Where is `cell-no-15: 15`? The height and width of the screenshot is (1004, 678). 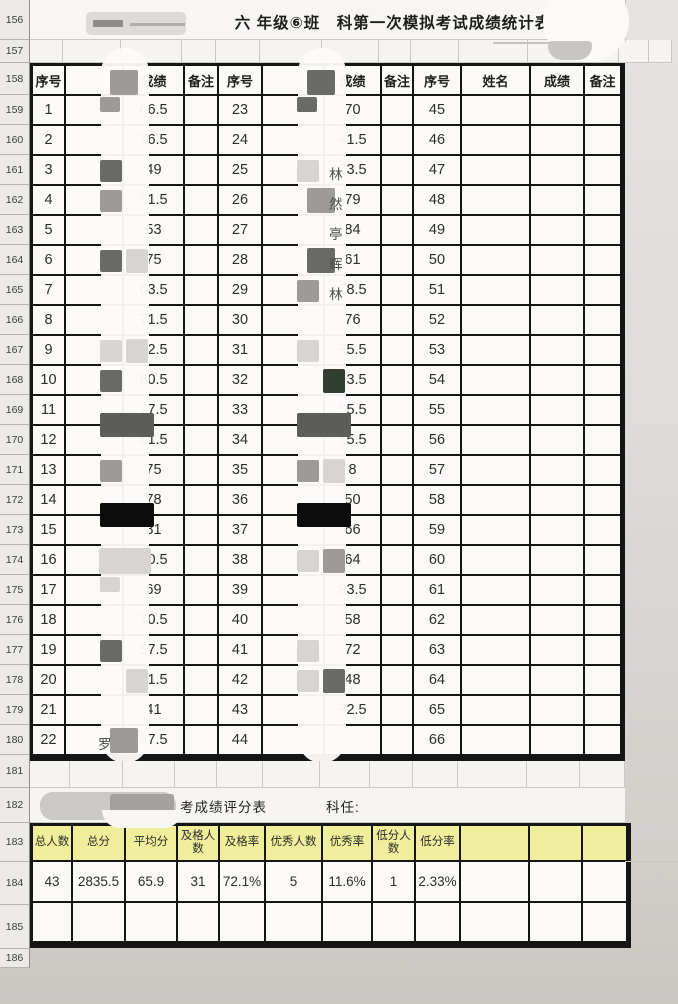 cell-no-15: 15 is located at coordinates (49, 531).